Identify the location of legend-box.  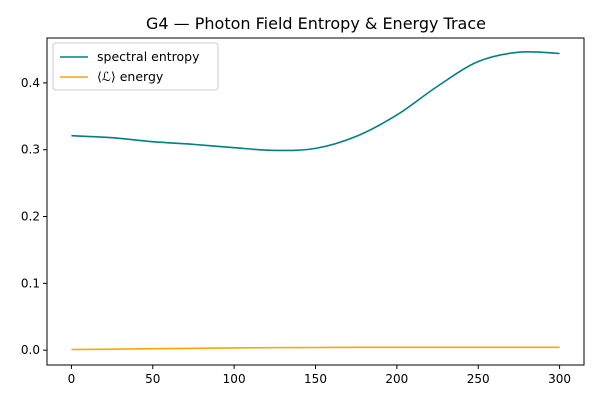
(135, 66).